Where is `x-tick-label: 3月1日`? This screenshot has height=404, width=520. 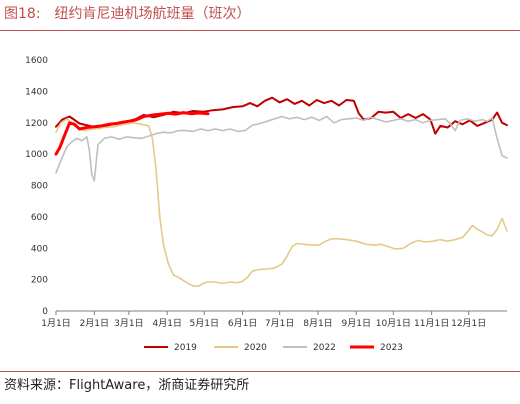
x-tick-label: 3月1日 is located at coordinates (128, 323).